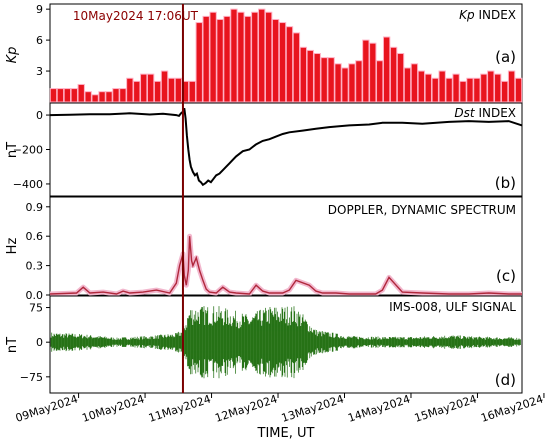 This screenshot has width=550, height=442. What do you see at coordinates (180, 408) in the screenshot?
I see `x-tick-label: 11May2024` at bounding box center [180, 408].